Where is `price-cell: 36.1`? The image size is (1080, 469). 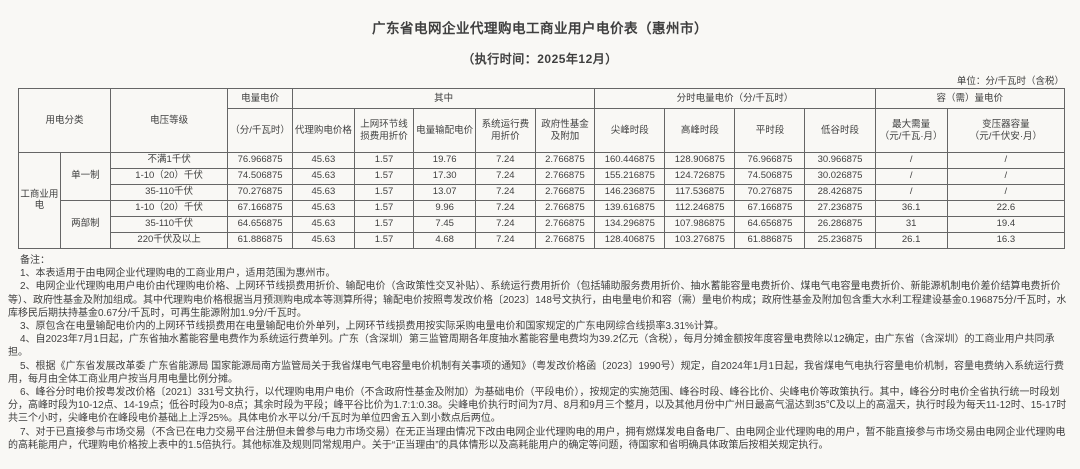 price-cell: 36.1 is located at coordinates (911, 208).